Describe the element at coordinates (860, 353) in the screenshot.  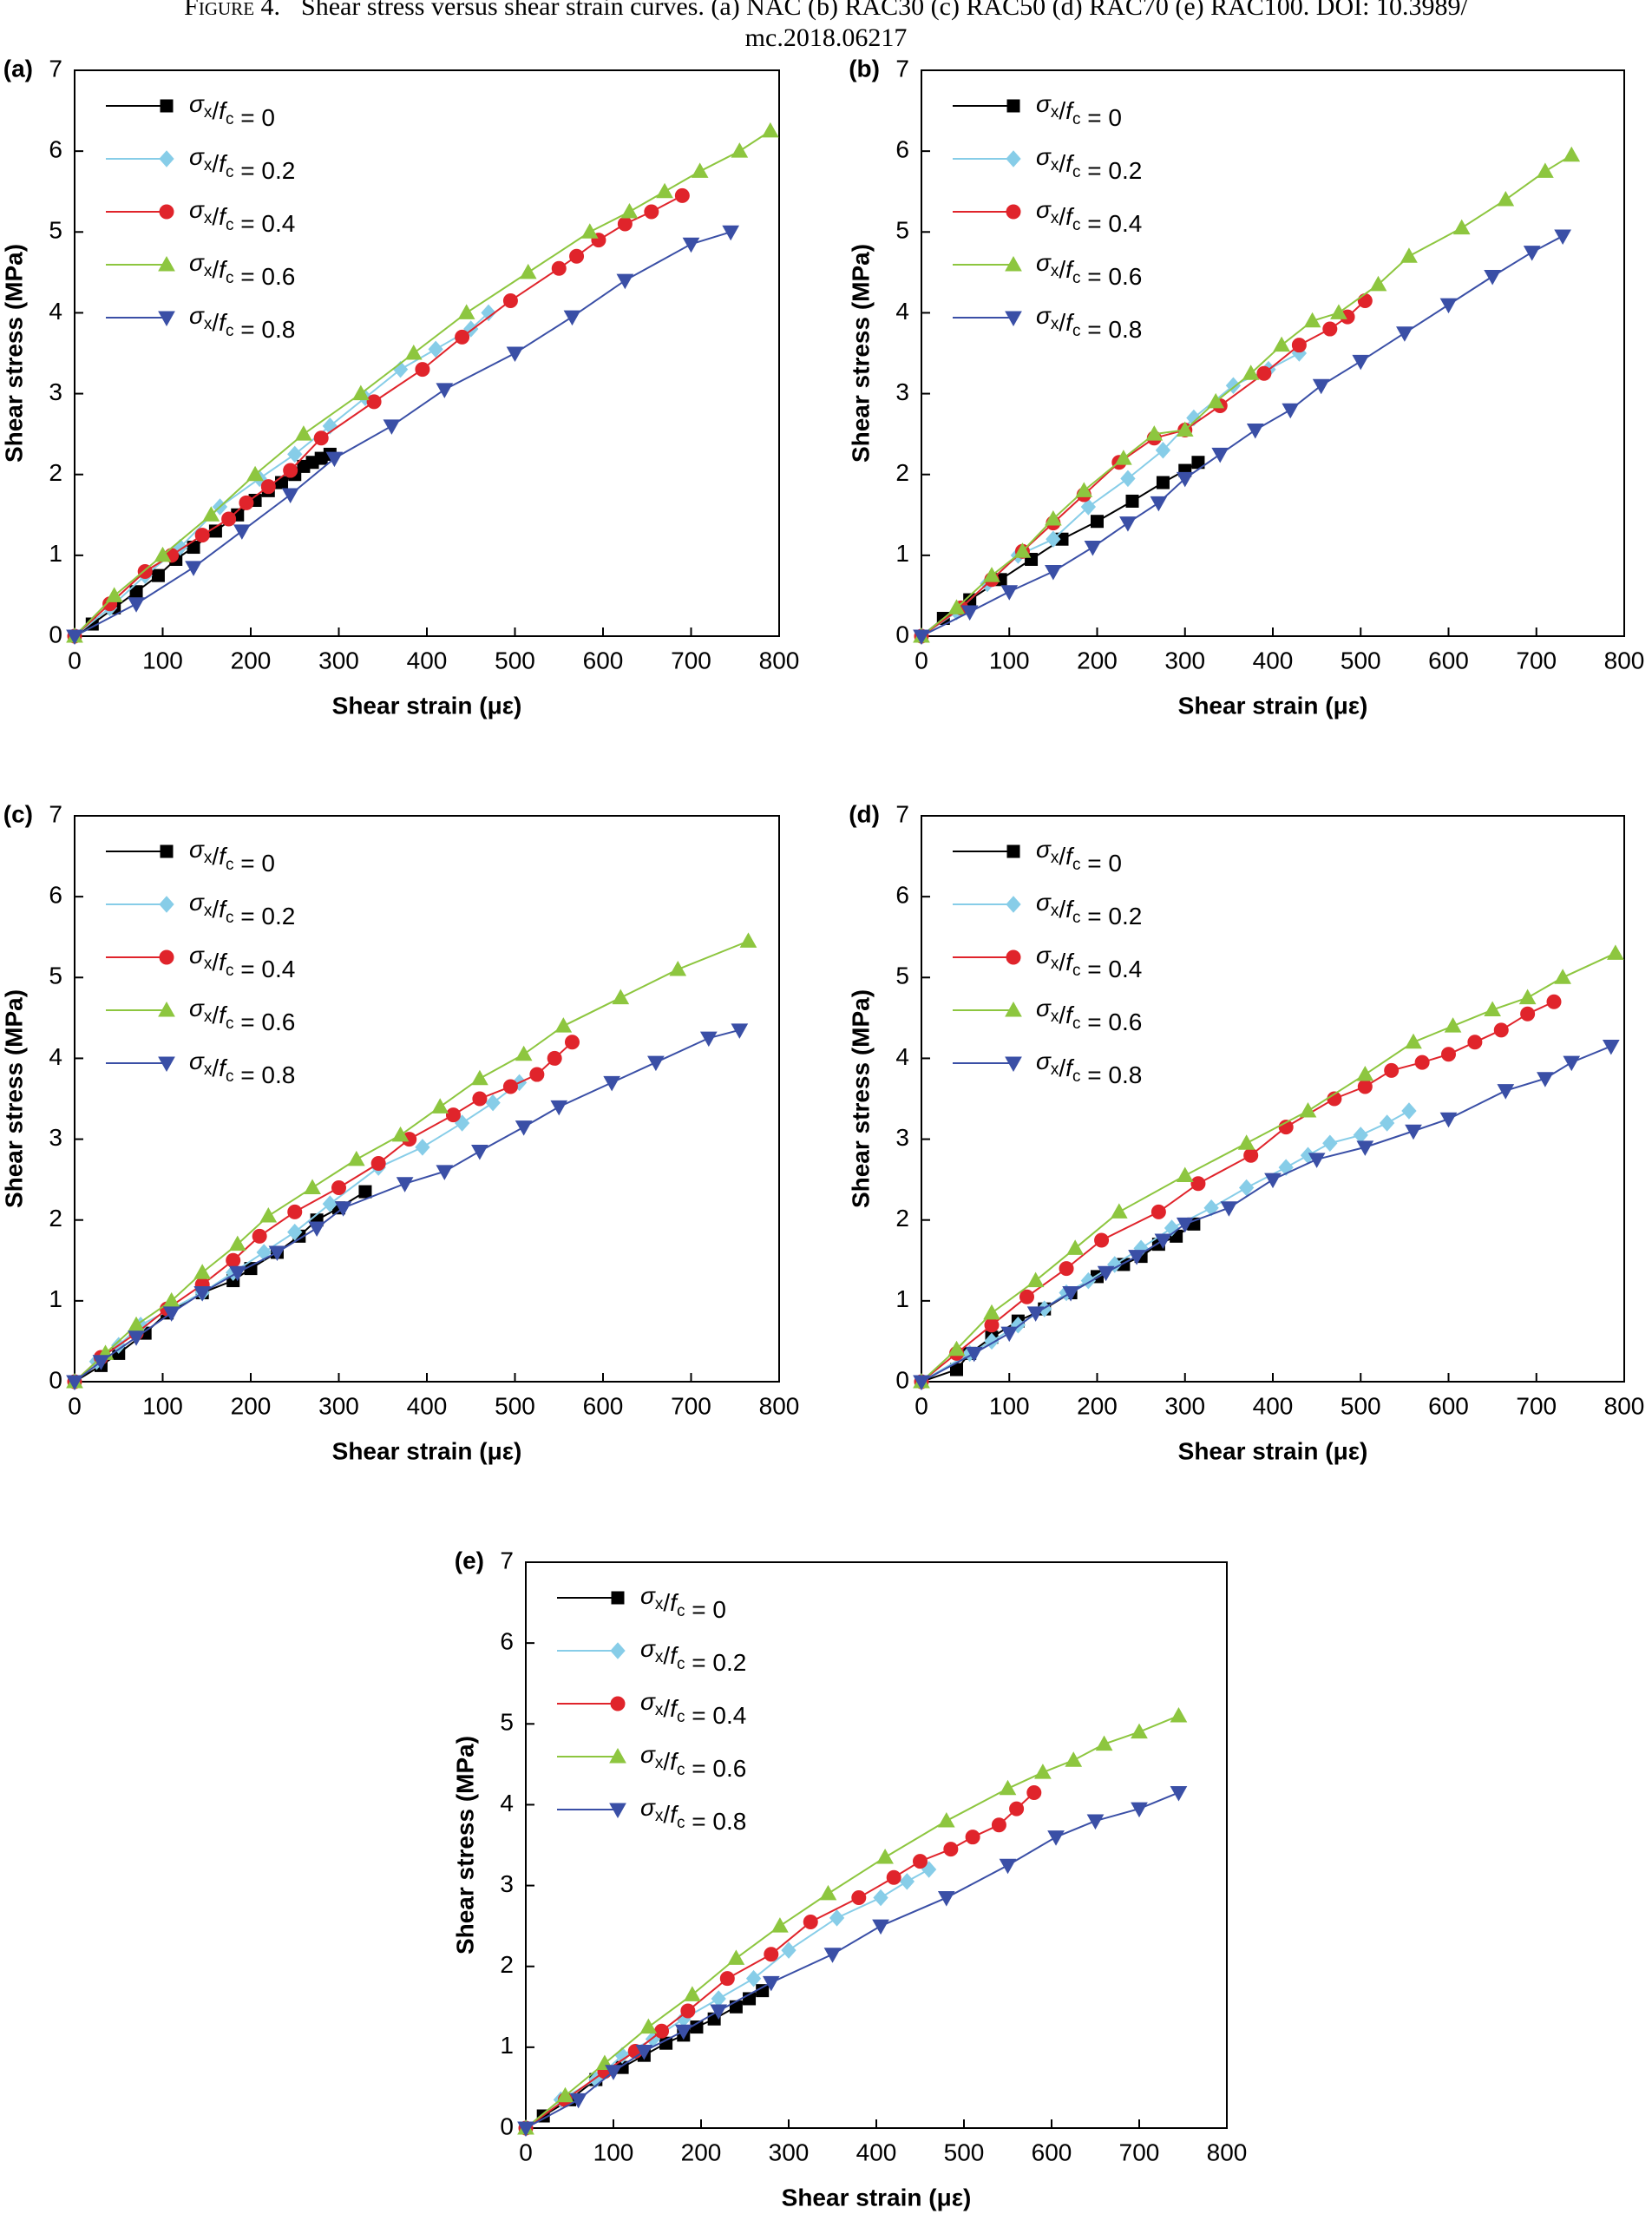
I see `y-axis-label: Shear stress (MPa)` at that location.